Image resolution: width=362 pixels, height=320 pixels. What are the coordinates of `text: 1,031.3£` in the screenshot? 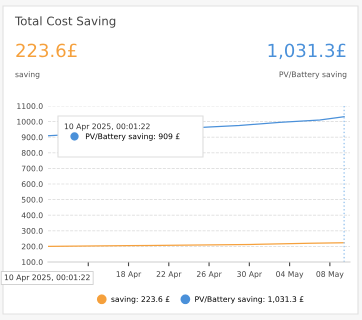 It's located at (307, 52).